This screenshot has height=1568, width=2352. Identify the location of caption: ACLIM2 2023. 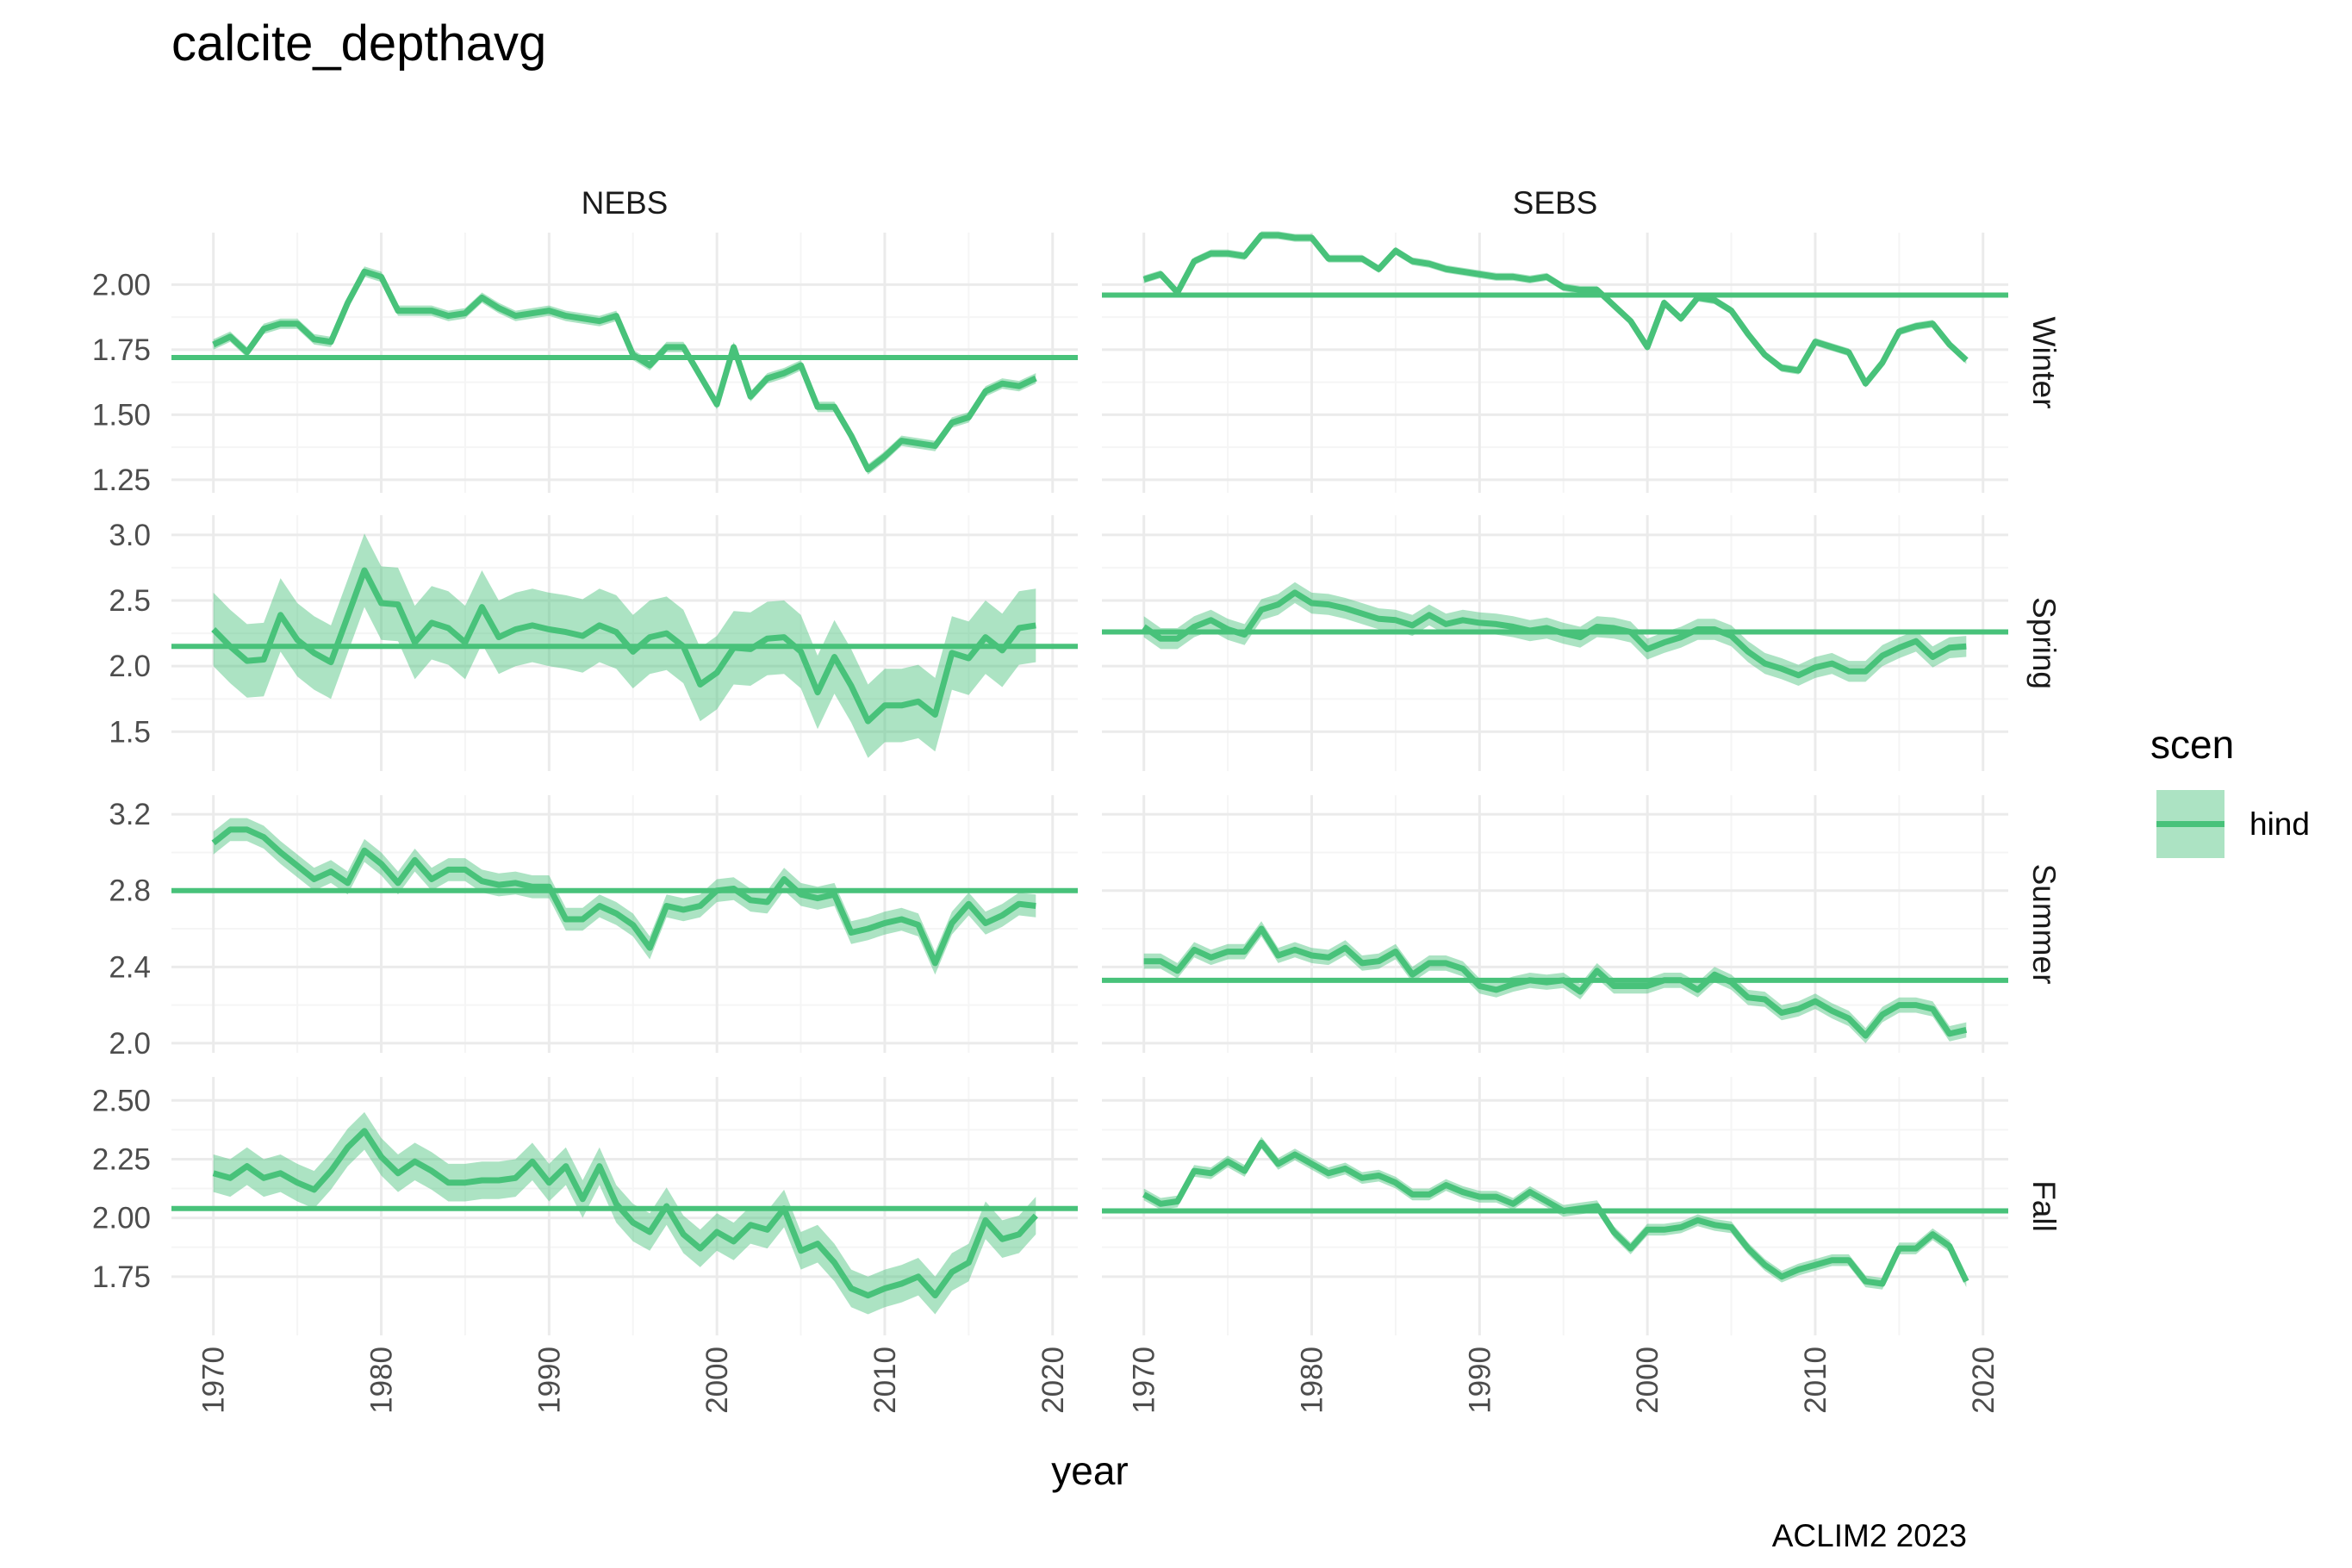
(1870, 1536).